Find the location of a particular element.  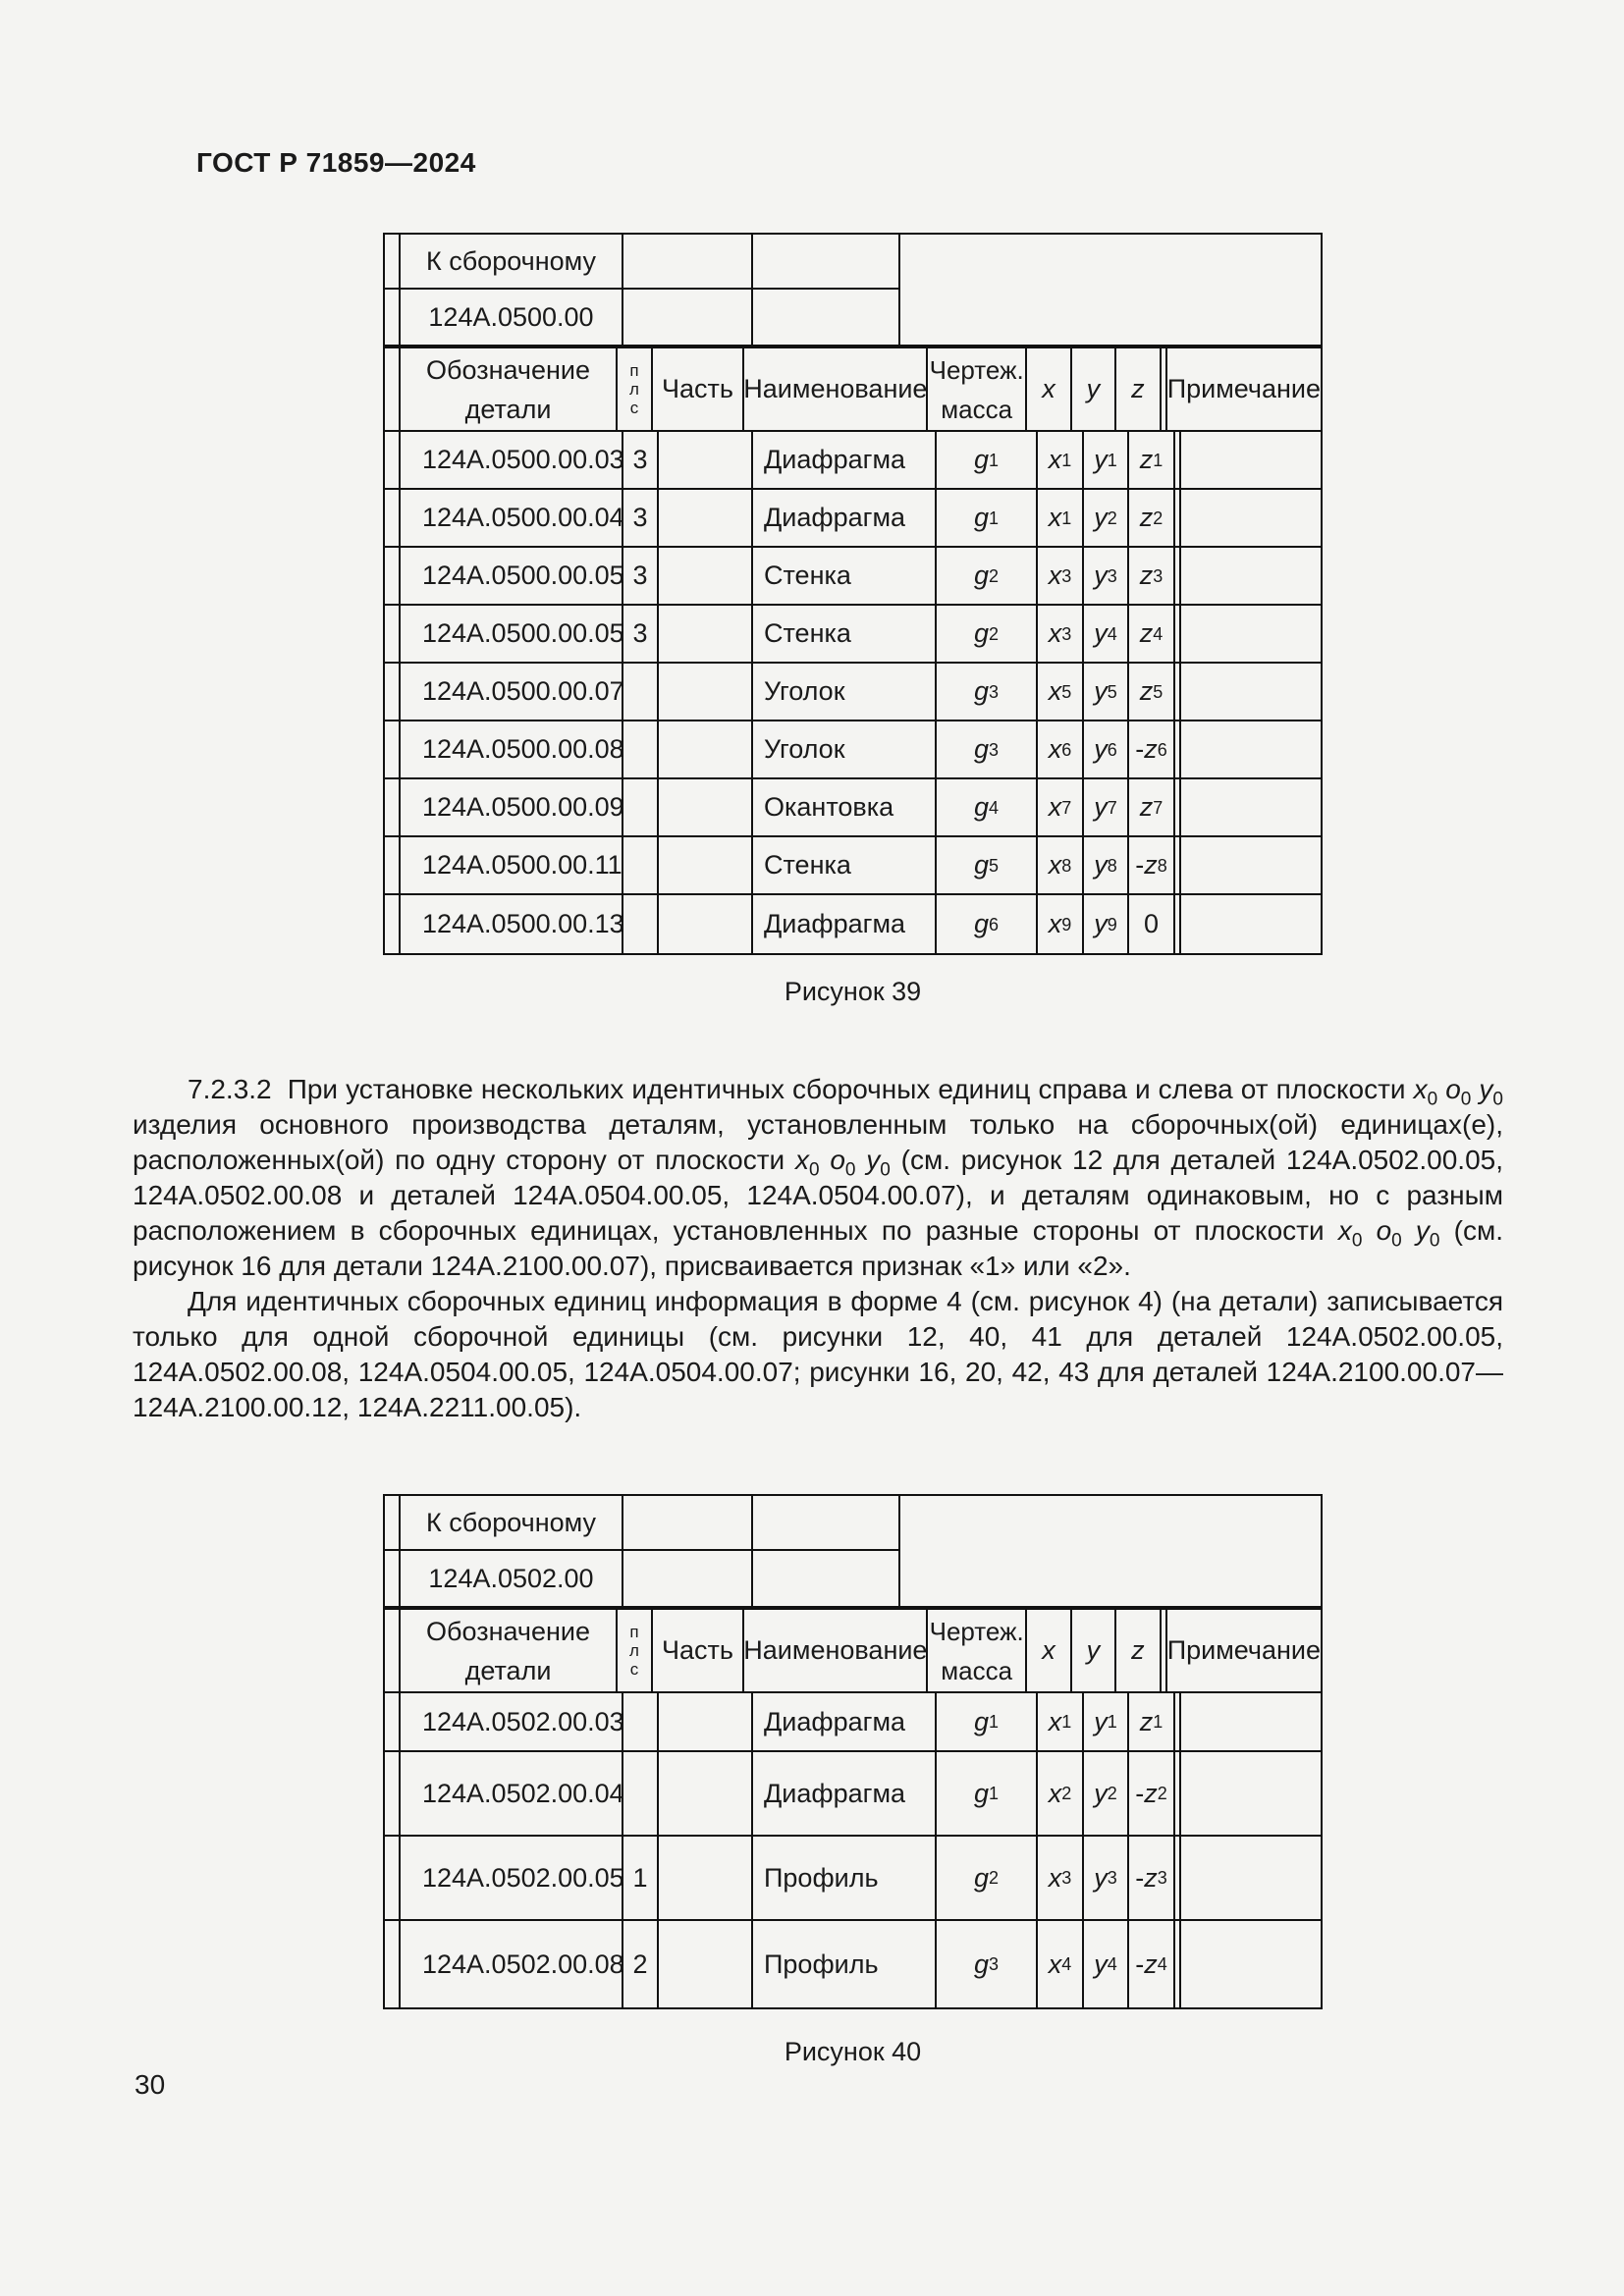

designation-cell: 124А.0502.00.03 is located at coordinates (512, 1721).